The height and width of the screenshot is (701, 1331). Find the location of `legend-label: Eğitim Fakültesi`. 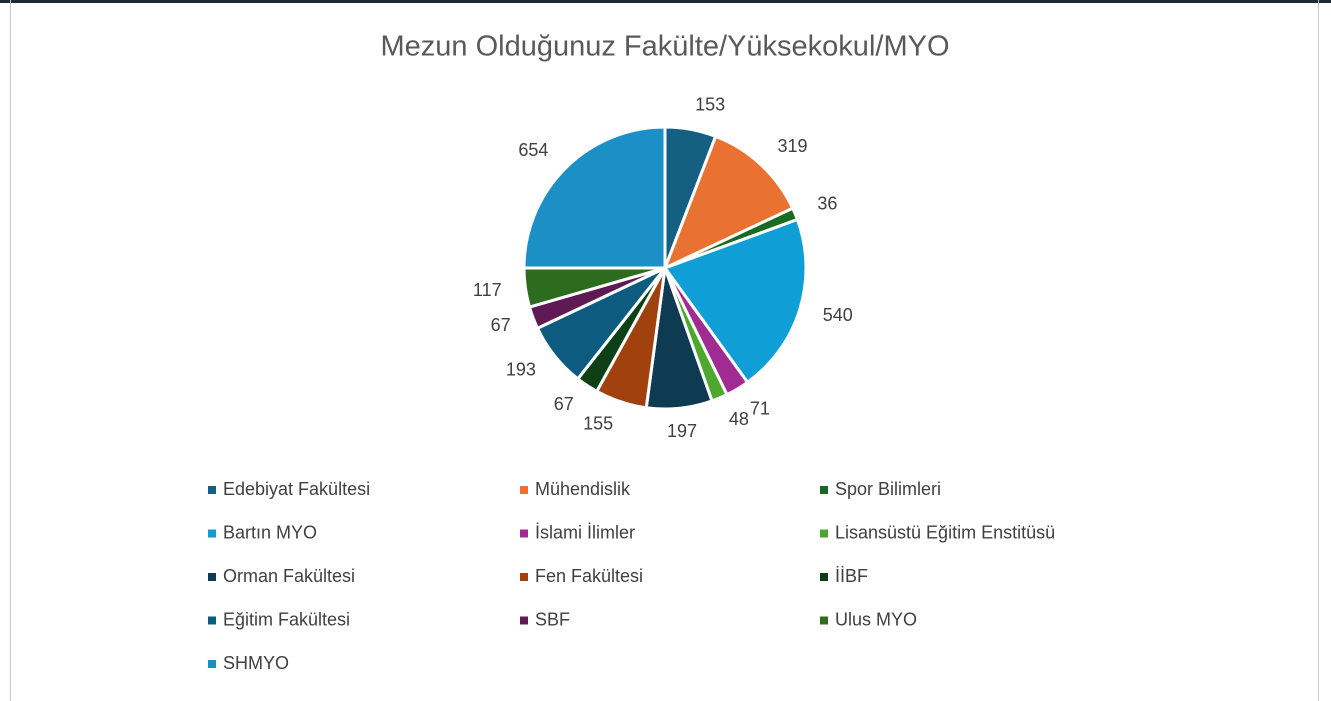

legend-label: Eğitim Fakültesi is located at coordinates (286, 619).